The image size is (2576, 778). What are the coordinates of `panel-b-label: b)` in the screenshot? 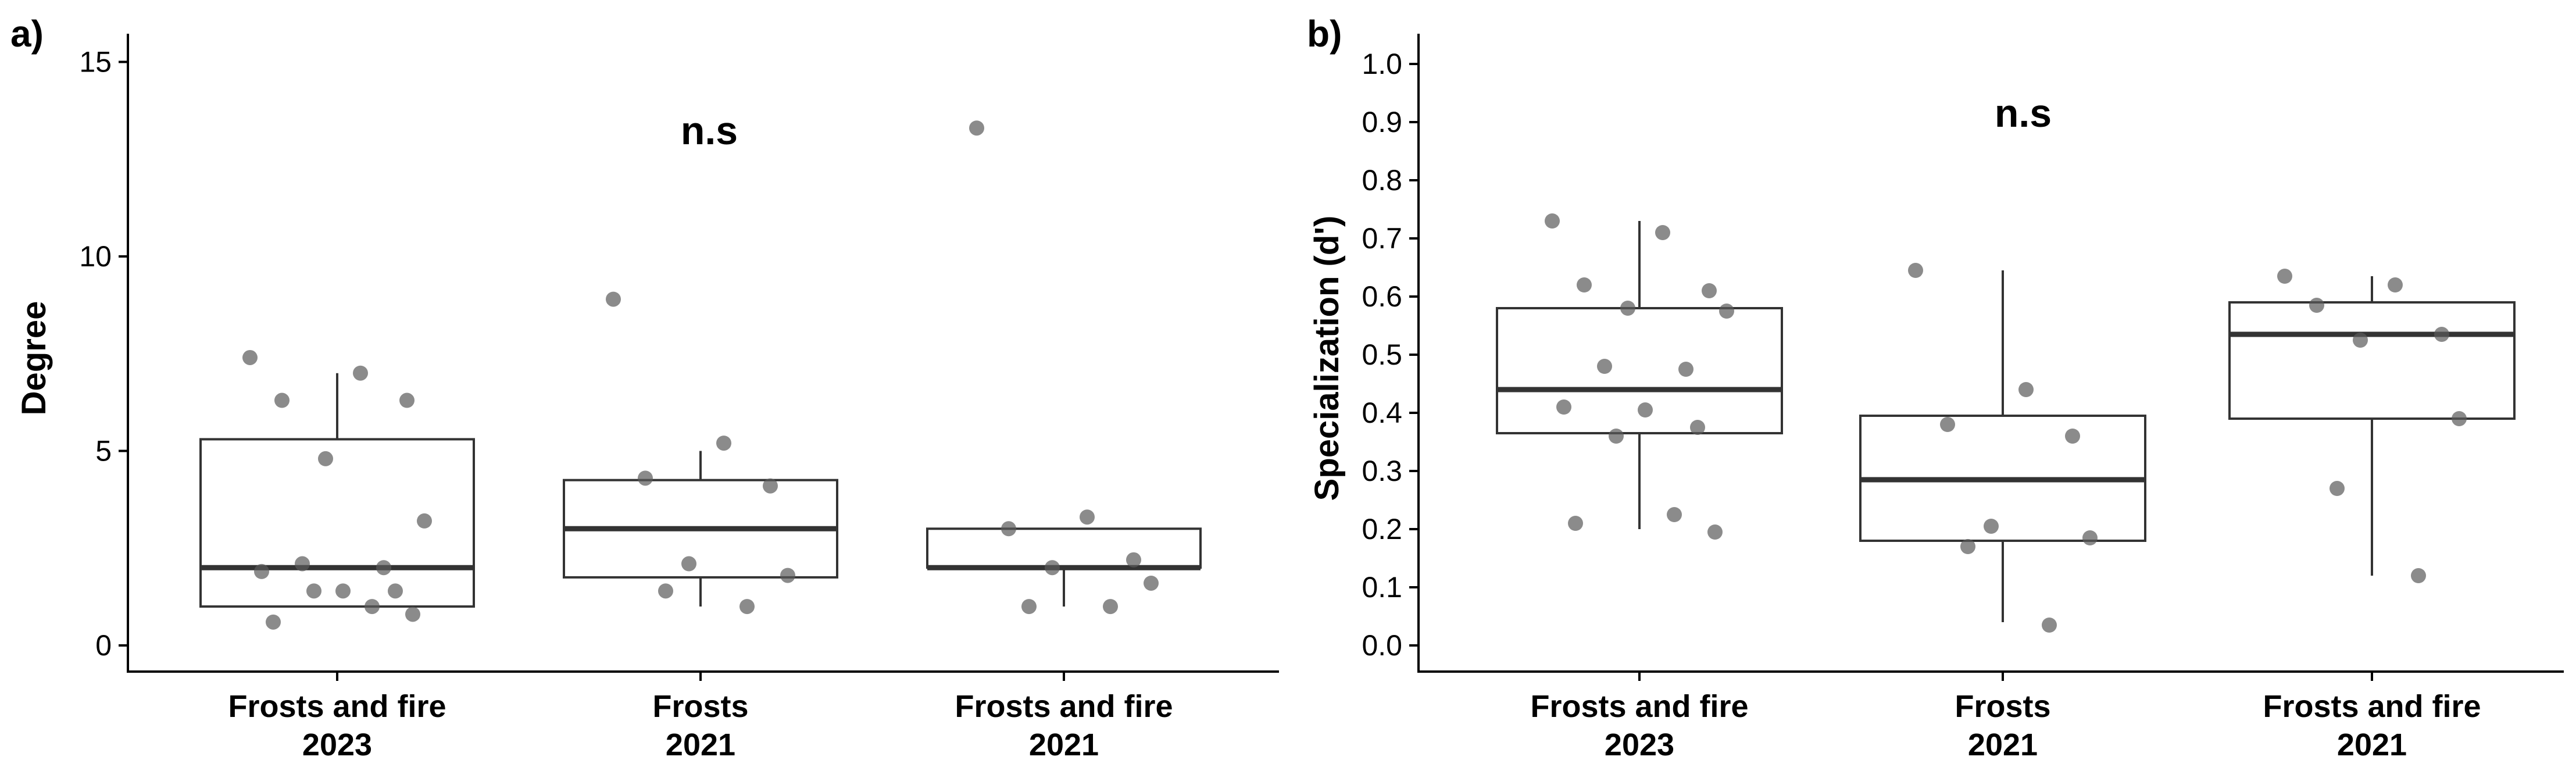 It's located at (1324, 34).